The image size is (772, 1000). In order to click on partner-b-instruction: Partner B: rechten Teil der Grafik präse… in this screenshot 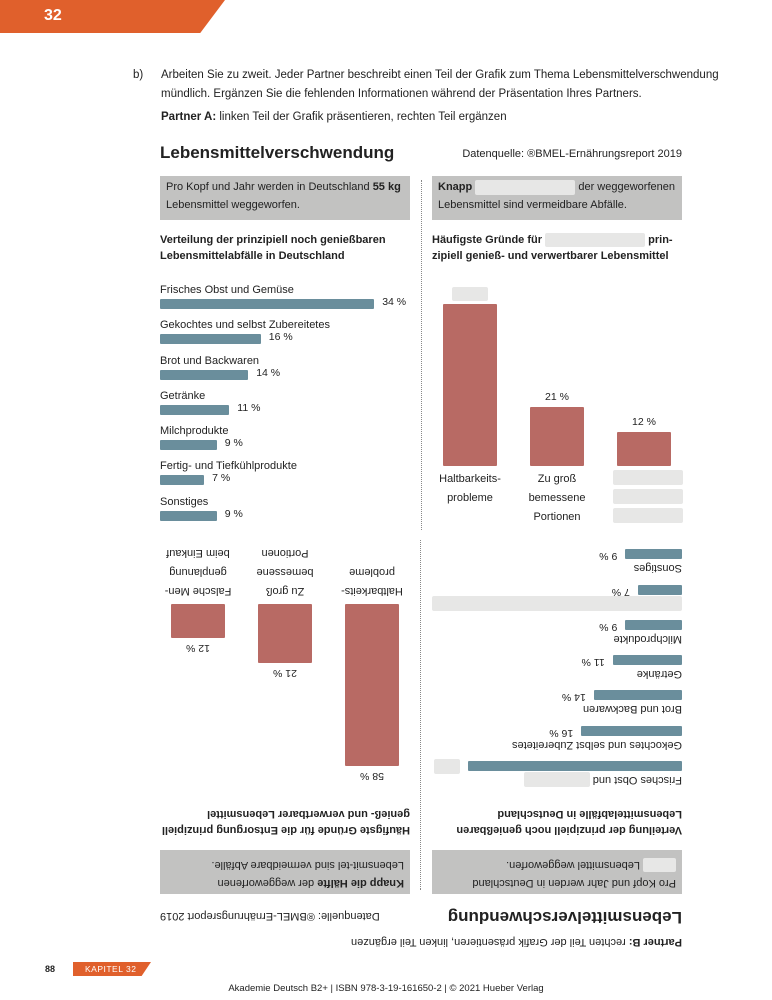, I will do `click(516, 942)`.